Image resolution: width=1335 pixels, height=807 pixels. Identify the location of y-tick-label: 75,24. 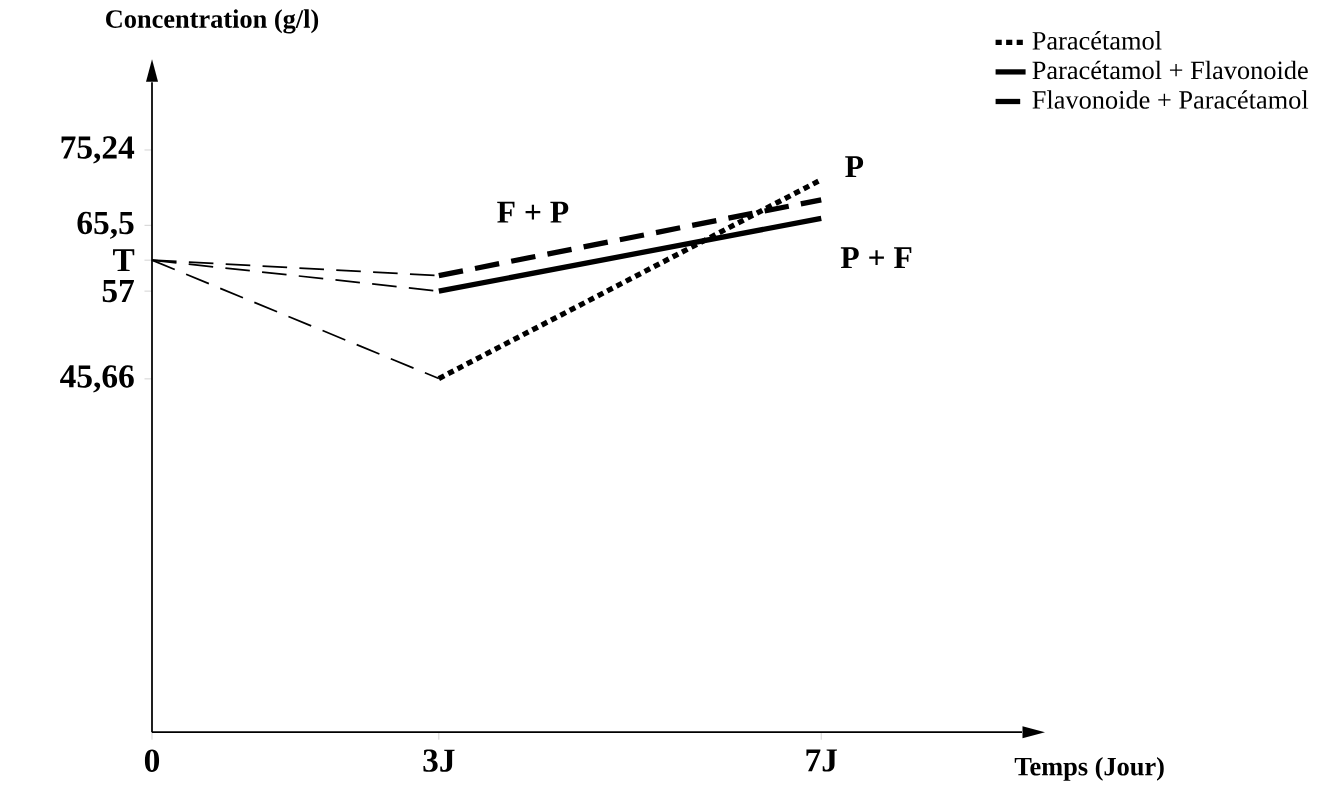
(98, 150).